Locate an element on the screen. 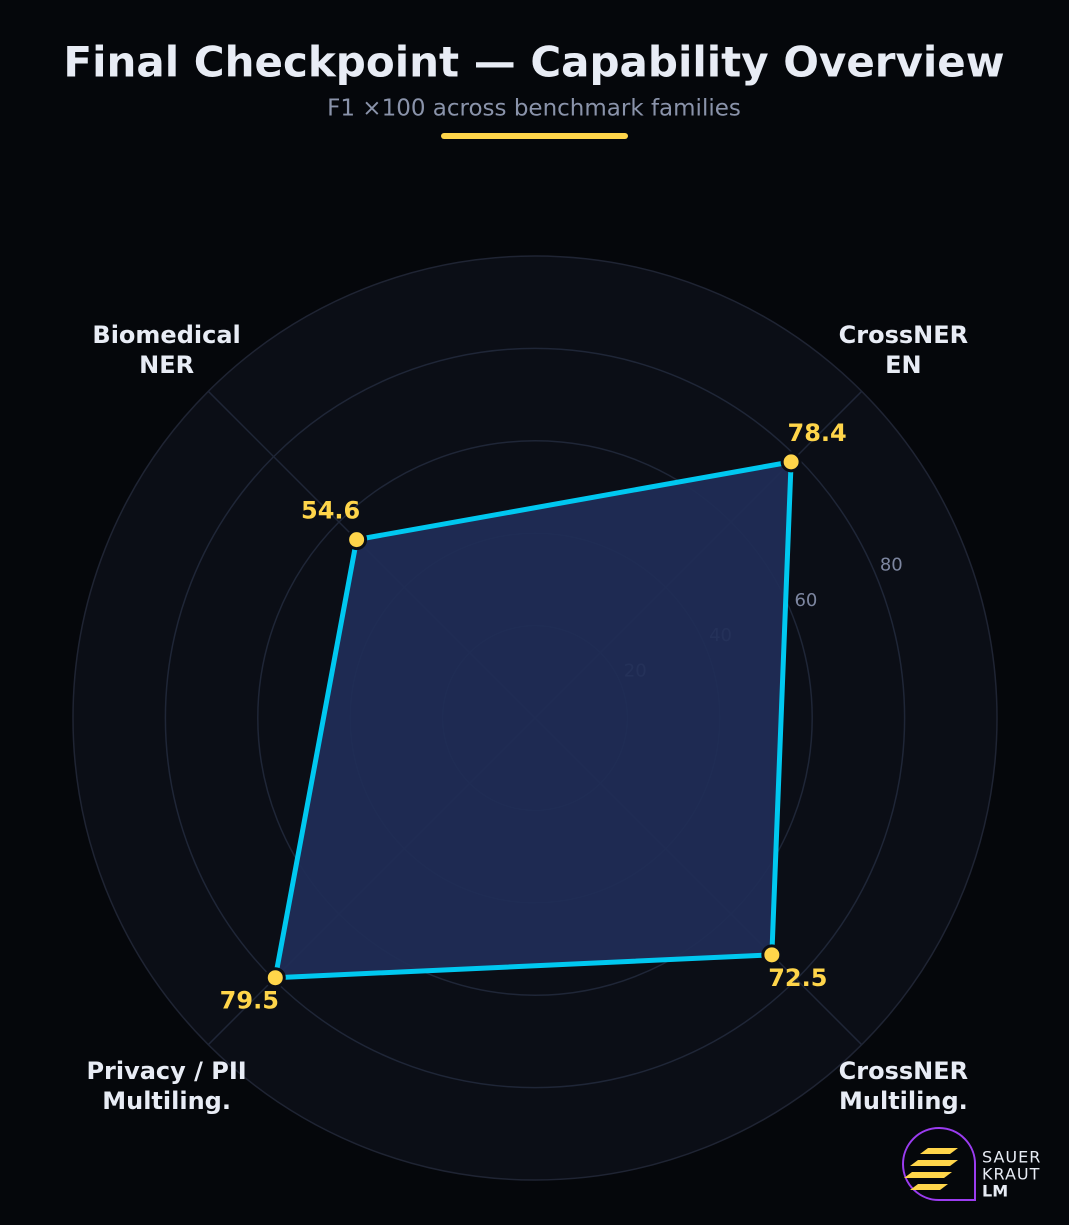 Image resolution: width=1069 pixels, height=1225 pixels. category-label: Biomedical NER is located at coordinates (166, 349).